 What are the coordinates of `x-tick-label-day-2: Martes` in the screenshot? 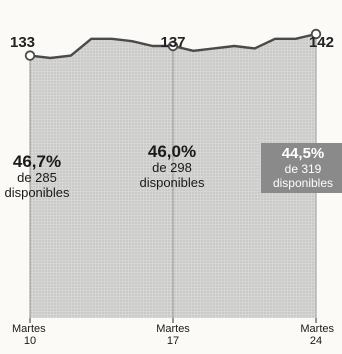 It's located at (317, 329).